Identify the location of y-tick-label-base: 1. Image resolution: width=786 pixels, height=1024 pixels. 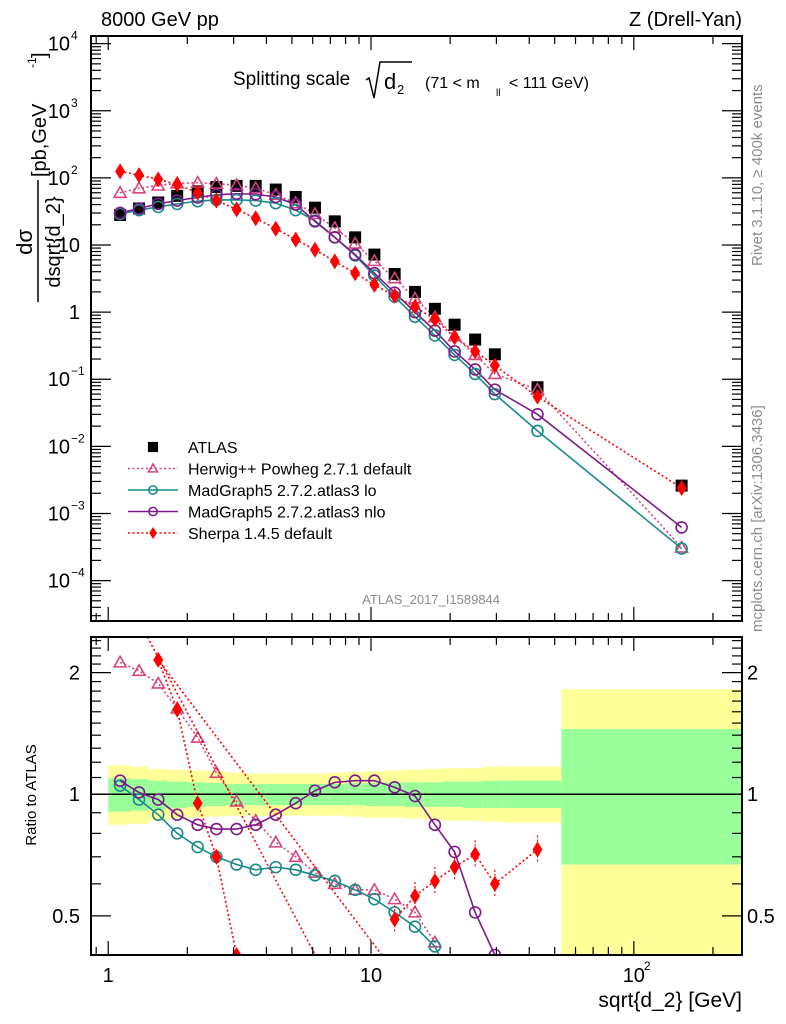
(74, 313).